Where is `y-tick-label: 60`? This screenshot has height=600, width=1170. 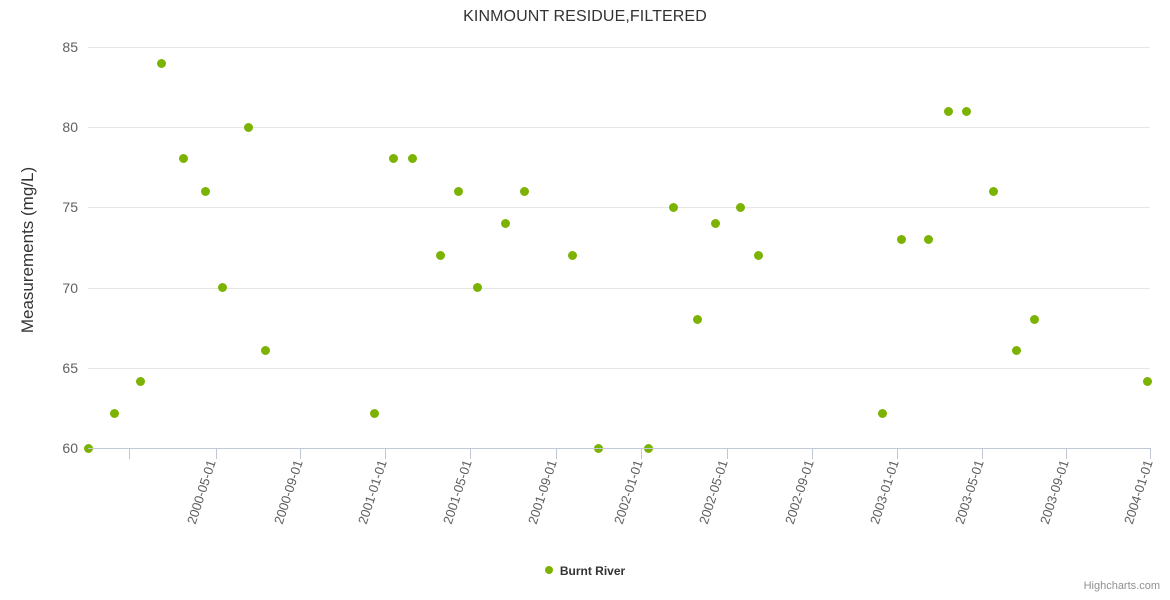 y-tick-label: 60 is located at coordinates (70, 448).